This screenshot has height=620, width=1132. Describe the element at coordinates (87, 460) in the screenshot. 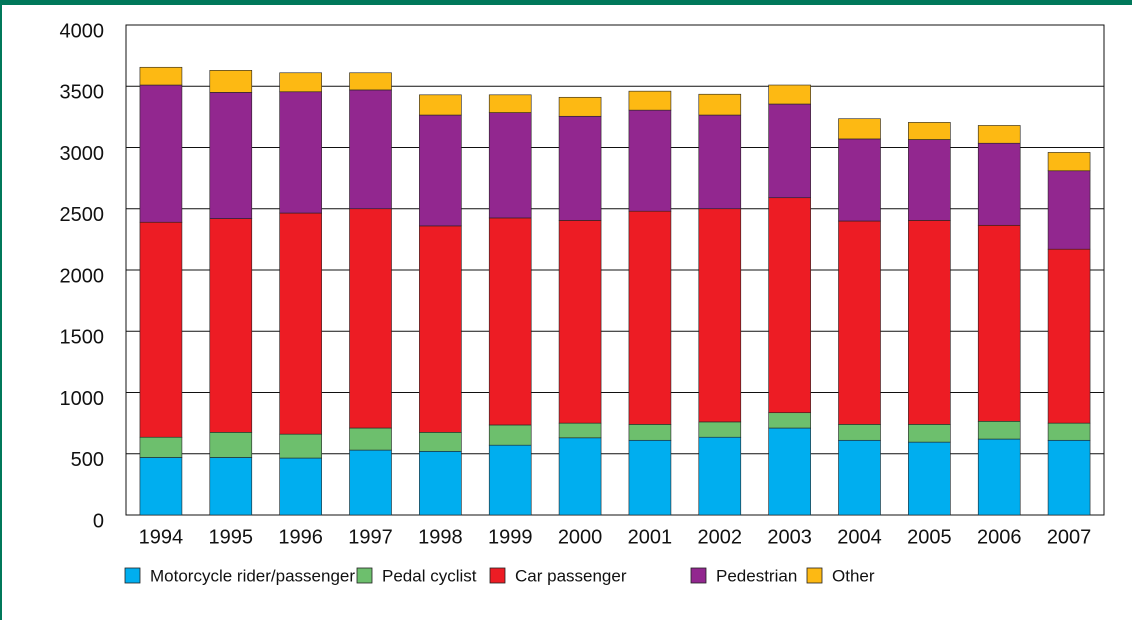

I see `y-tick-label: 500` at that location.